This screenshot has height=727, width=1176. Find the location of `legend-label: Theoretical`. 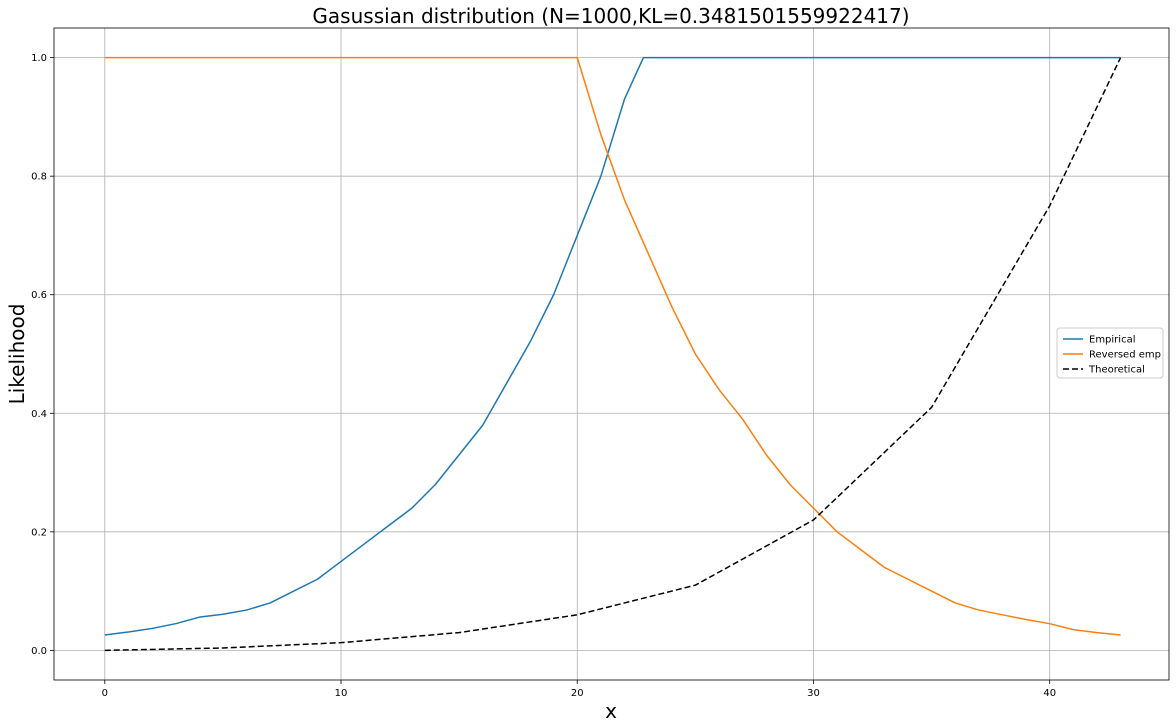

legend-label: Theoretical is located at coordinates (1116, 370).